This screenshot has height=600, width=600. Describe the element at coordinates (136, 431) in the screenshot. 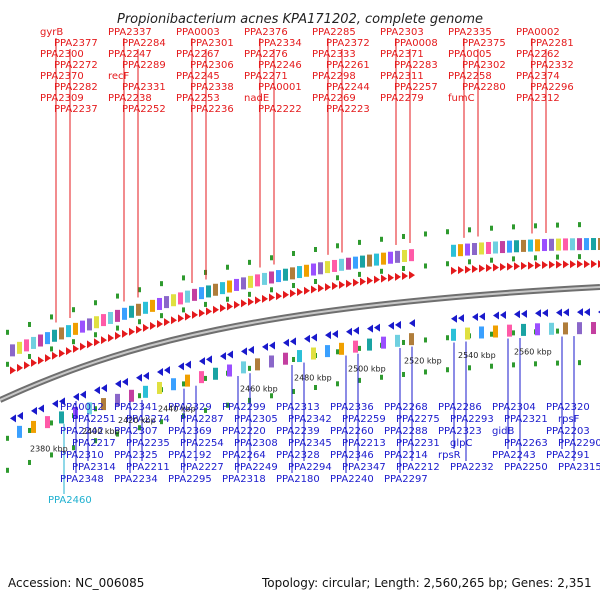

I see `gene-label: PPA2307` at that location.